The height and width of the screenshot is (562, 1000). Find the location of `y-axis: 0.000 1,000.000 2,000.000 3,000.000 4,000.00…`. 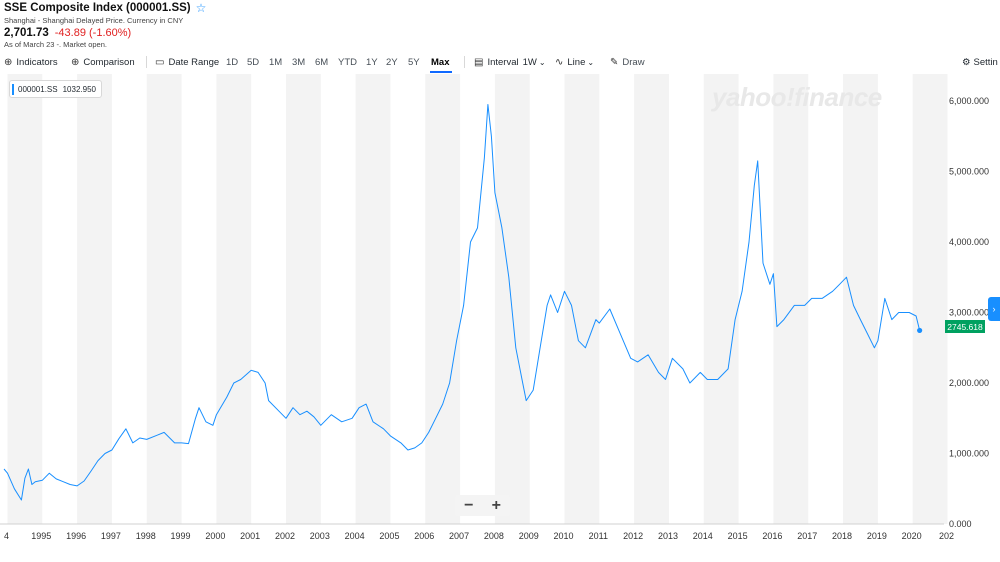

y-axis: 0.000 1,000.000 2,000.000 3,000.000 4,000.00… is located at coordinates (969, 312).